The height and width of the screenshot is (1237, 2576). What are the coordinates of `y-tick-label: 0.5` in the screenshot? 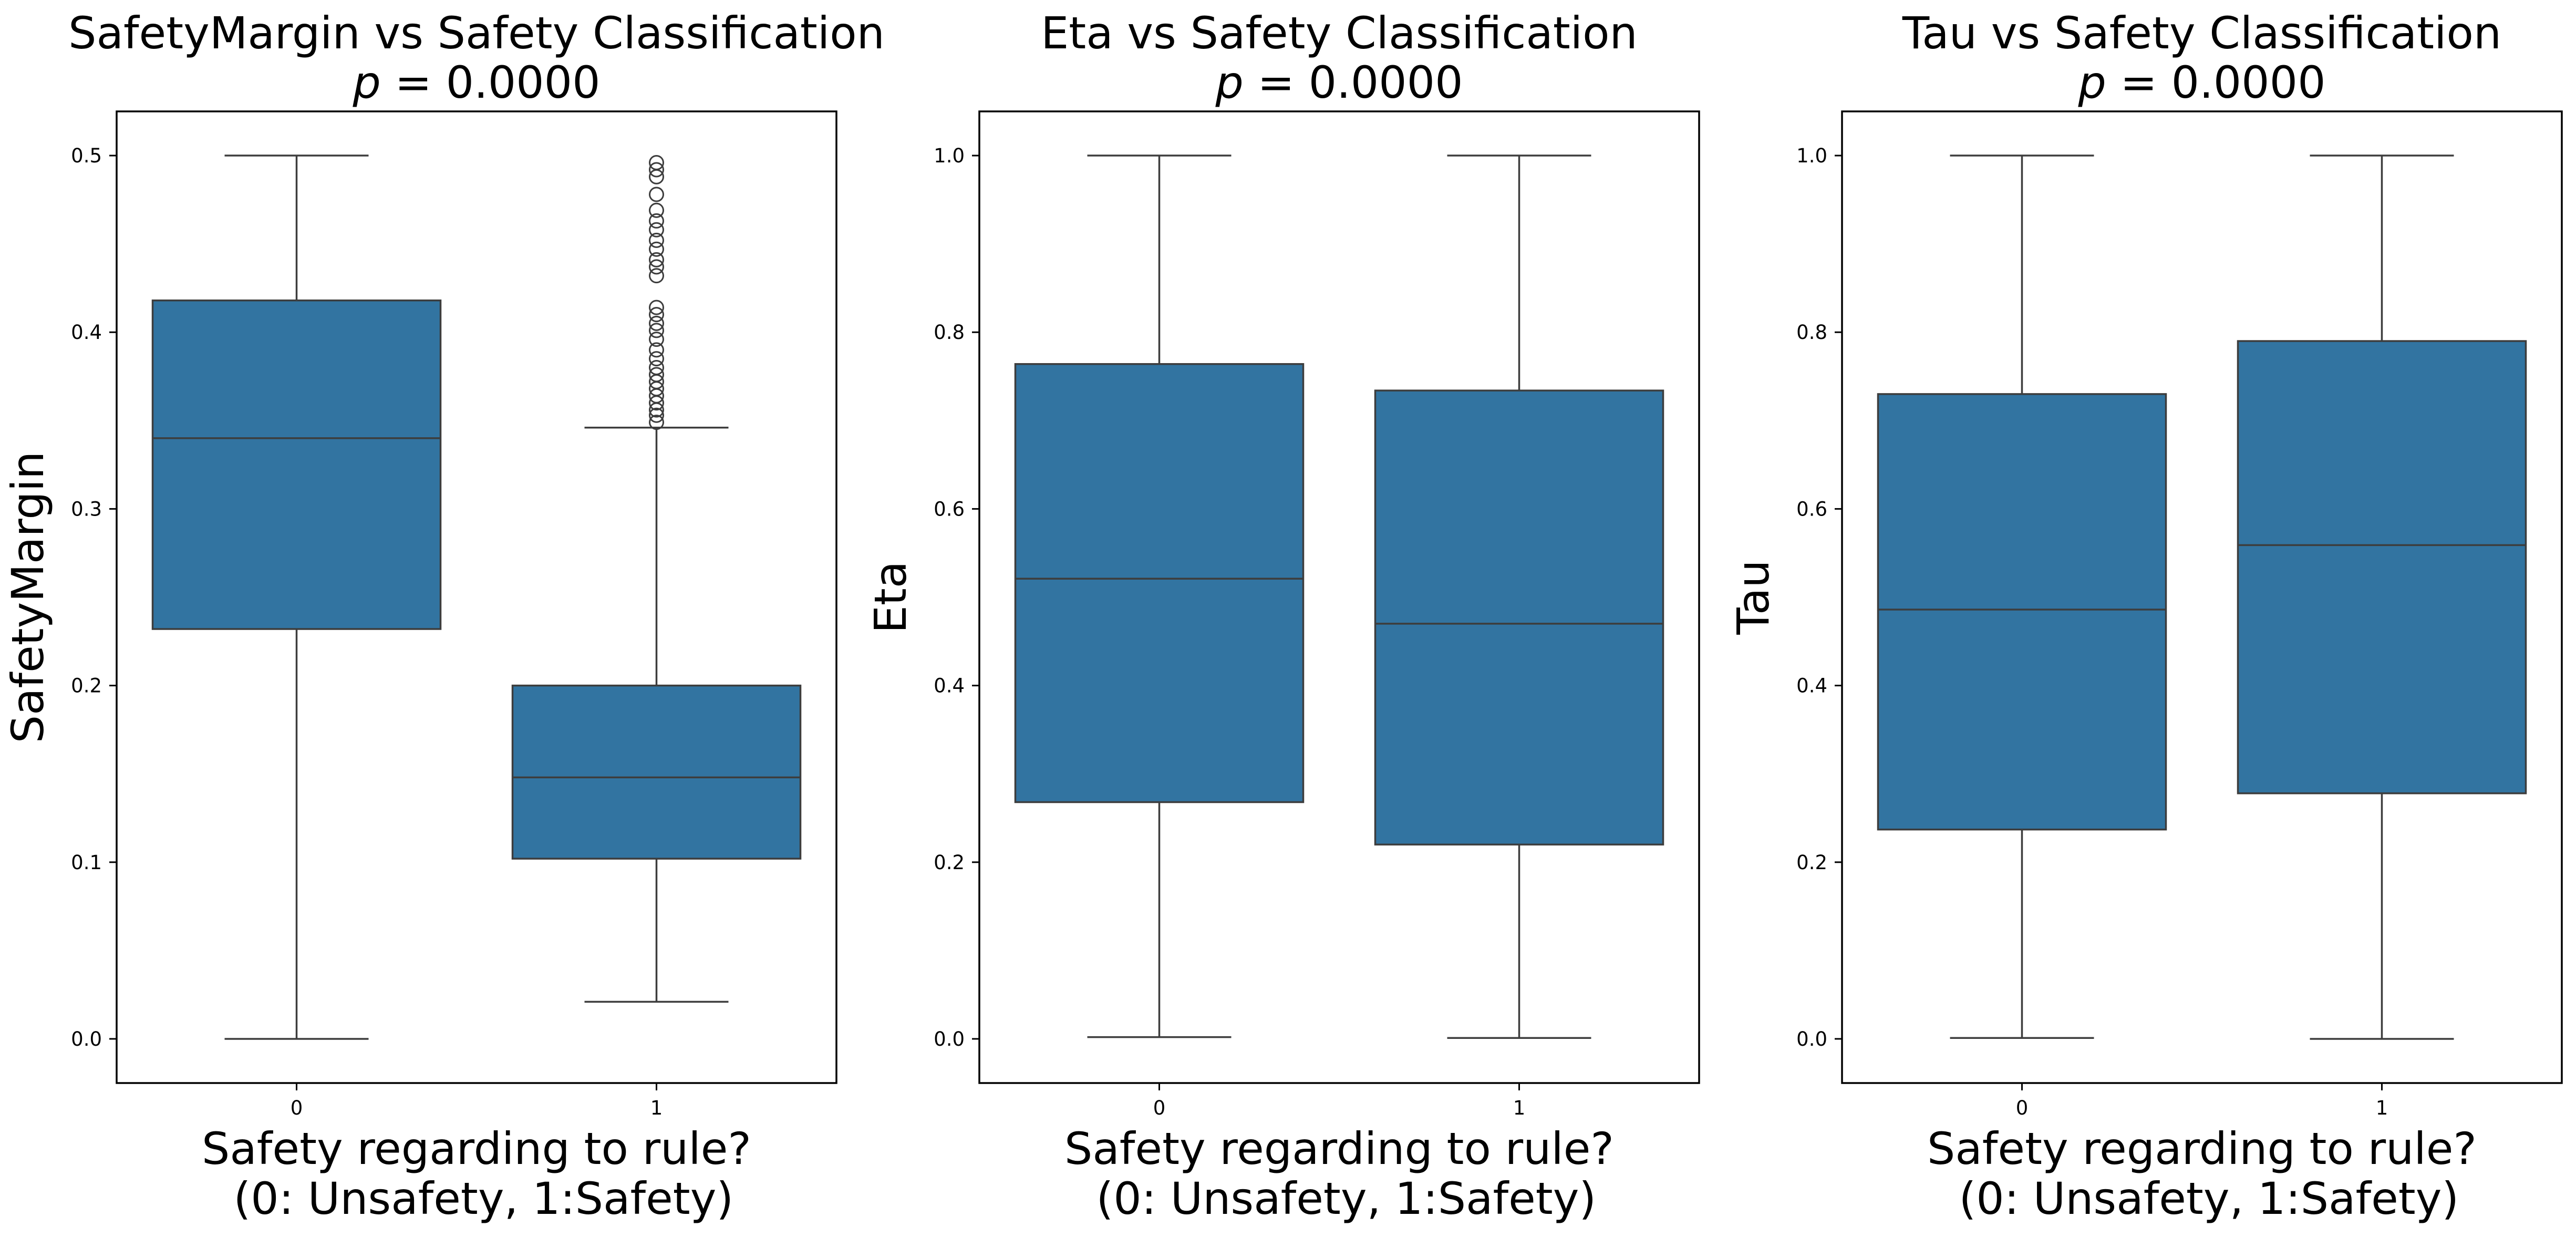 It's located at (86, 156).